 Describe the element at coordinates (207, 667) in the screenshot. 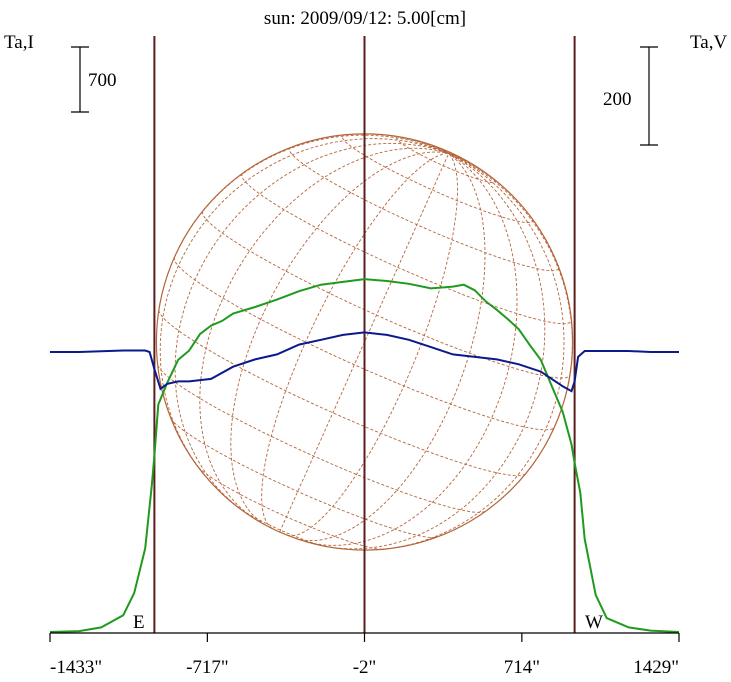

I see `x-tick-label: -717"` at that location.